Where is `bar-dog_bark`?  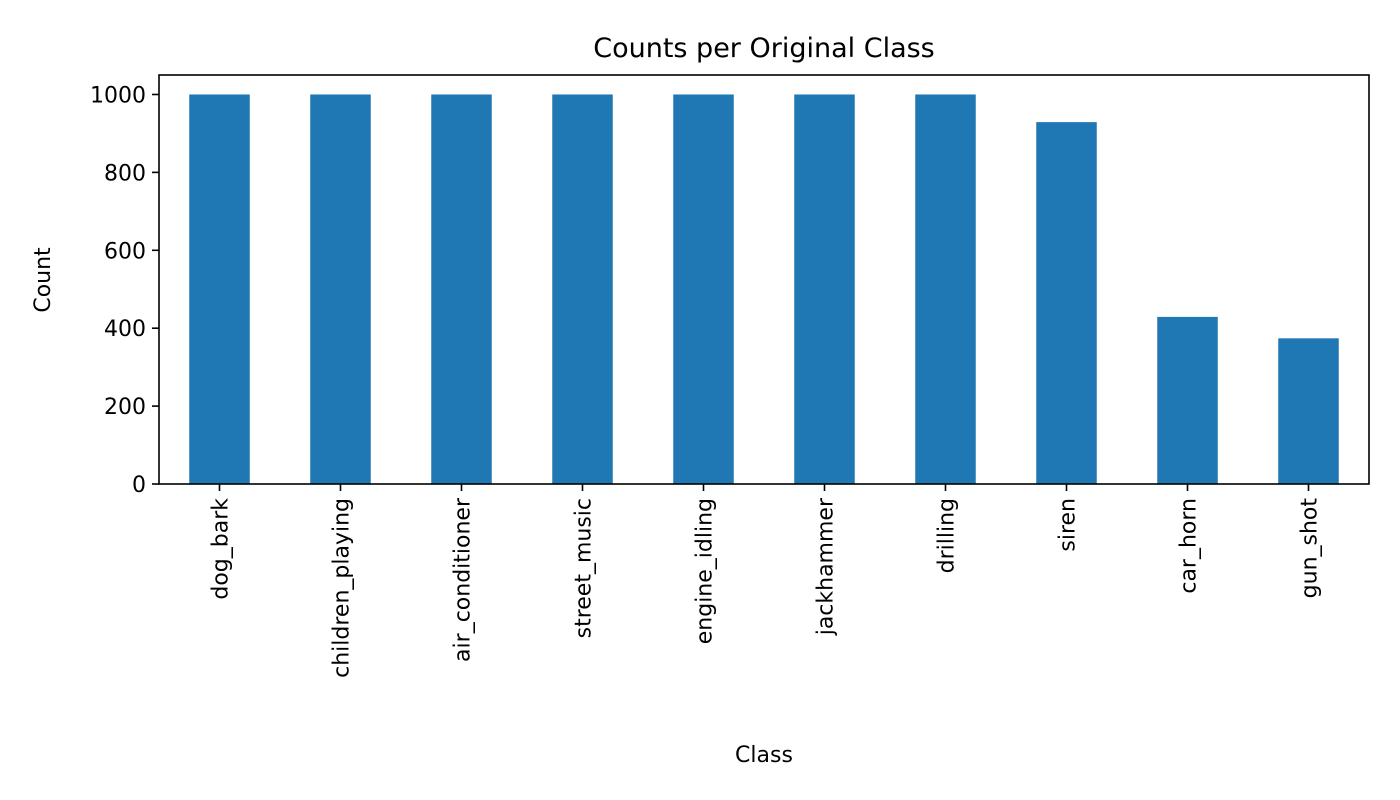
bar-dog_bark is located at coordinates (219, 289).